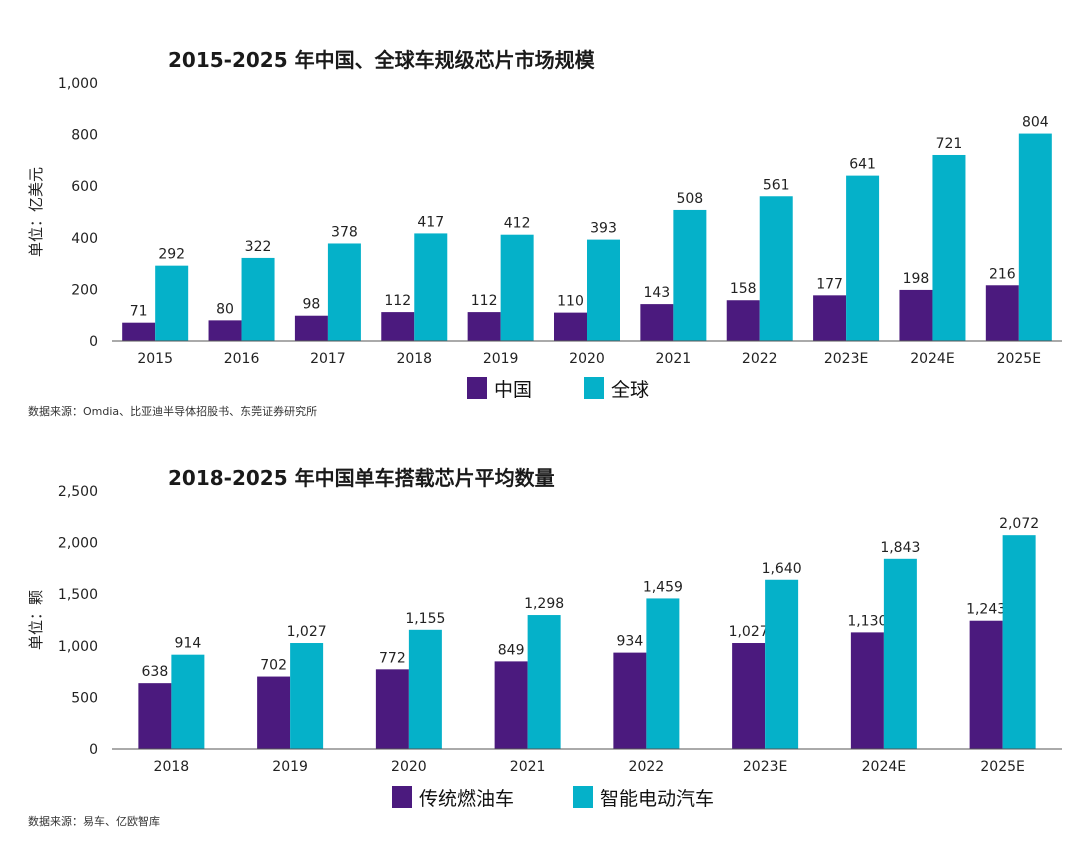  What do you see at coordinates (544, 604) in the screenshot?
I see `data-label: 1,298` at bounding box center [544, 604].